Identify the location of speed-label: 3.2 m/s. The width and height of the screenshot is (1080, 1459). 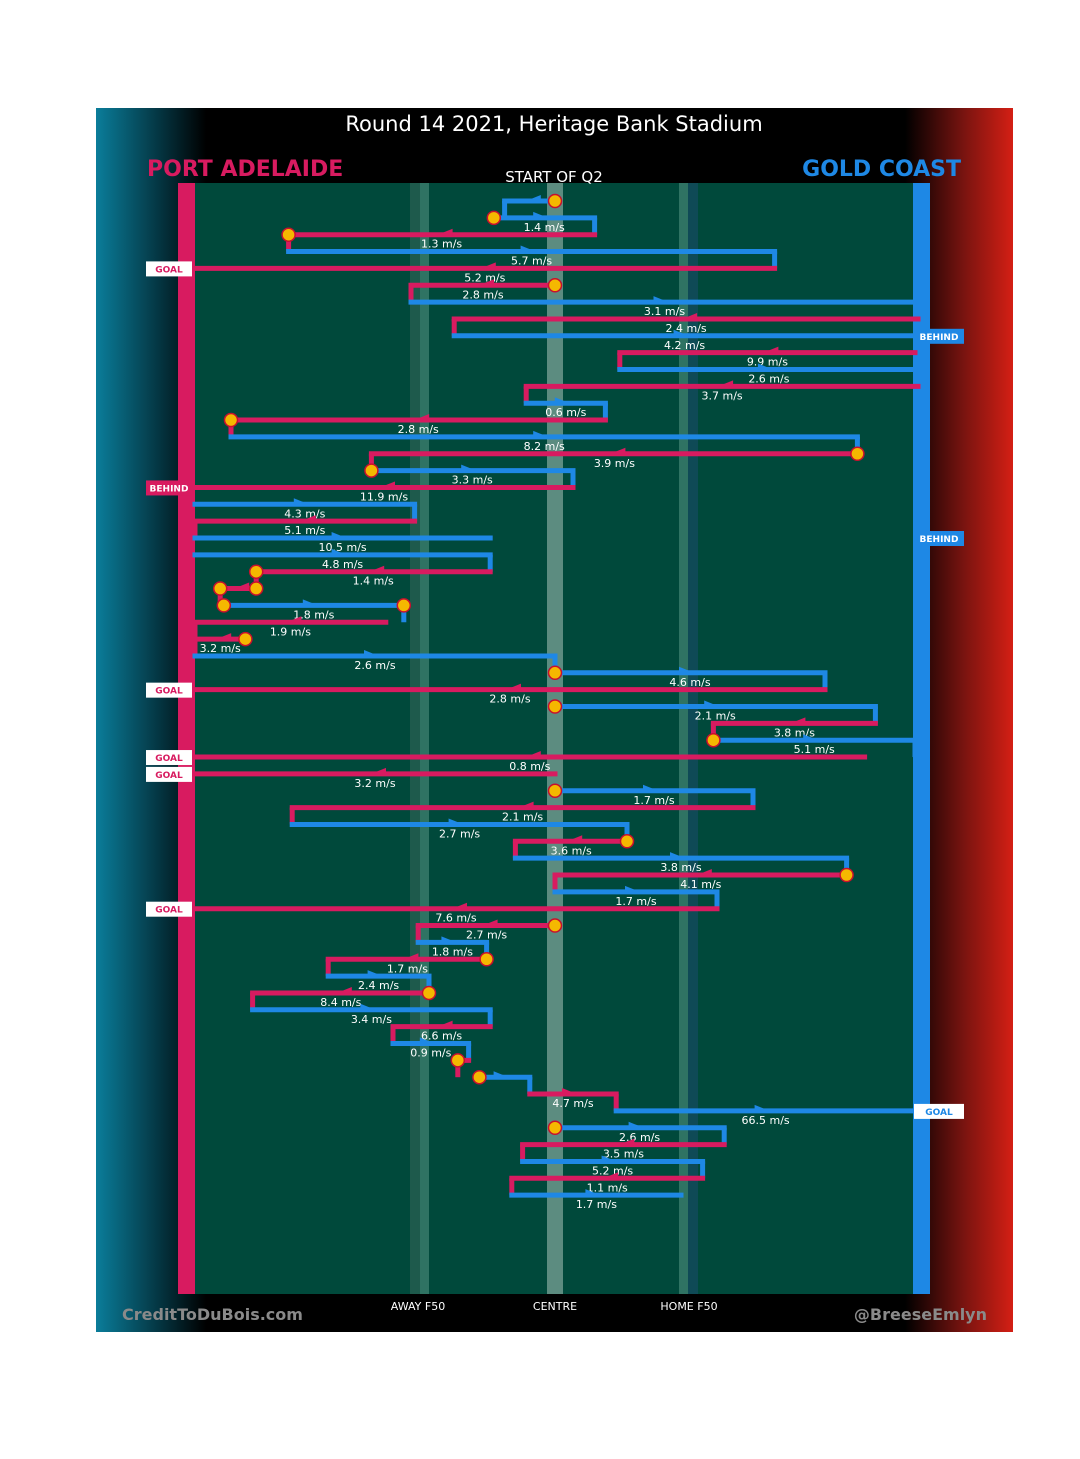
(220, 648).